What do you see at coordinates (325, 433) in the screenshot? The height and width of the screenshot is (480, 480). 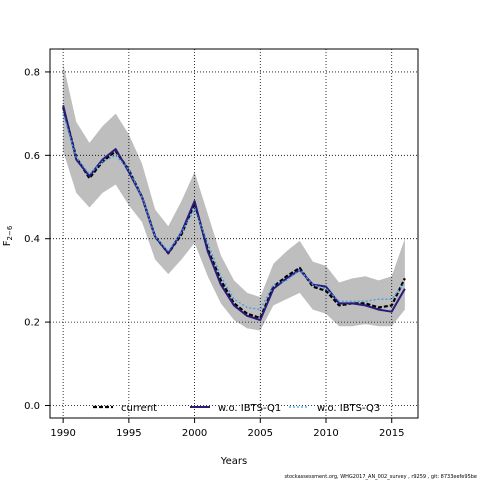 I see `x-tick-label: 2010` at bounding box center [325, 433].